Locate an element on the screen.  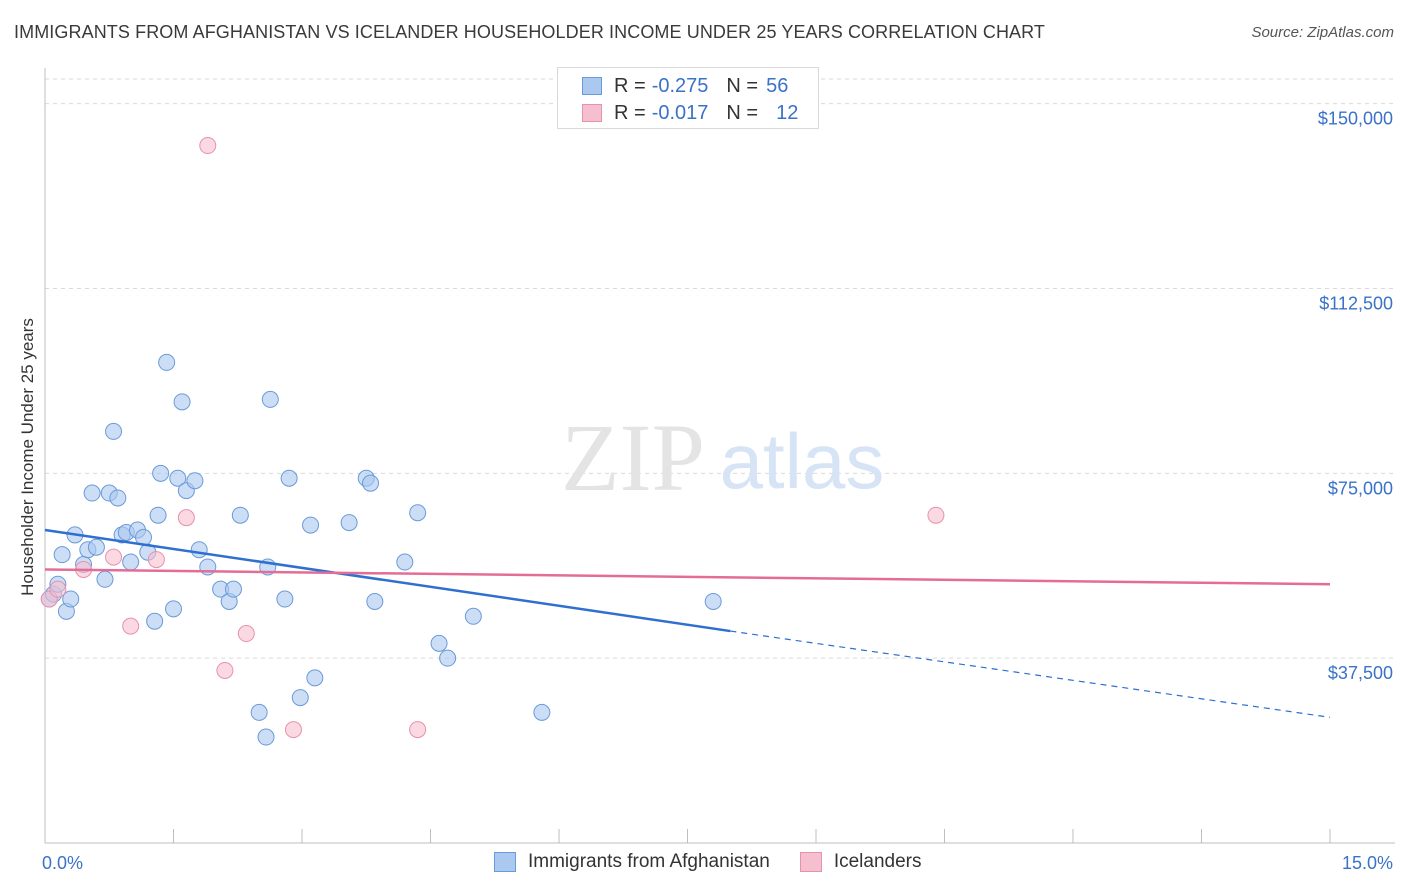
afghanistan-trend-line is located at coordinates (387, 580).